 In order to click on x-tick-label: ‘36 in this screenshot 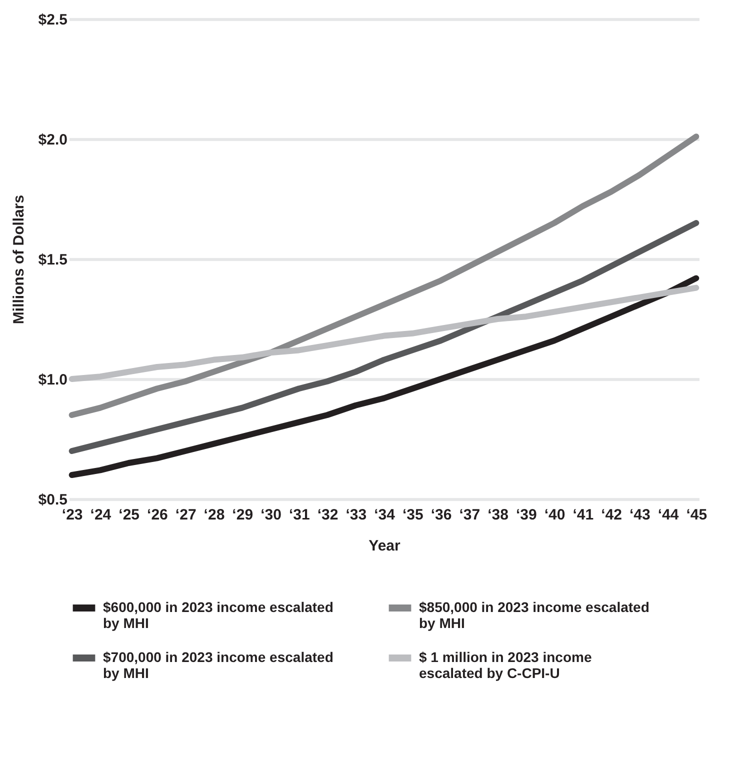, I will do `click(441, 515)`.